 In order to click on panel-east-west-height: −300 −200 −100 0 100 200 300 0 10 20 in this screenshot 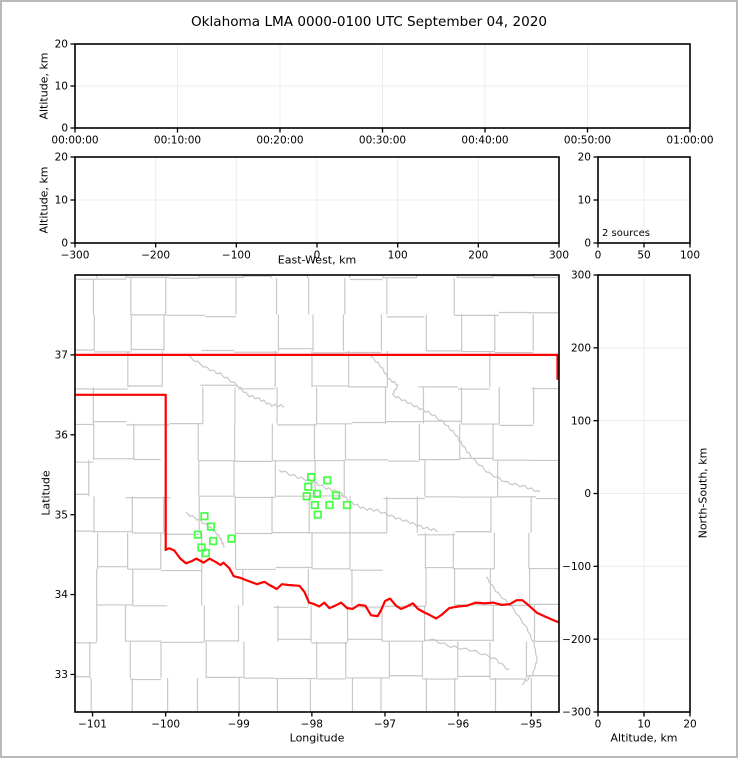, I will do `click(312, 207)`.